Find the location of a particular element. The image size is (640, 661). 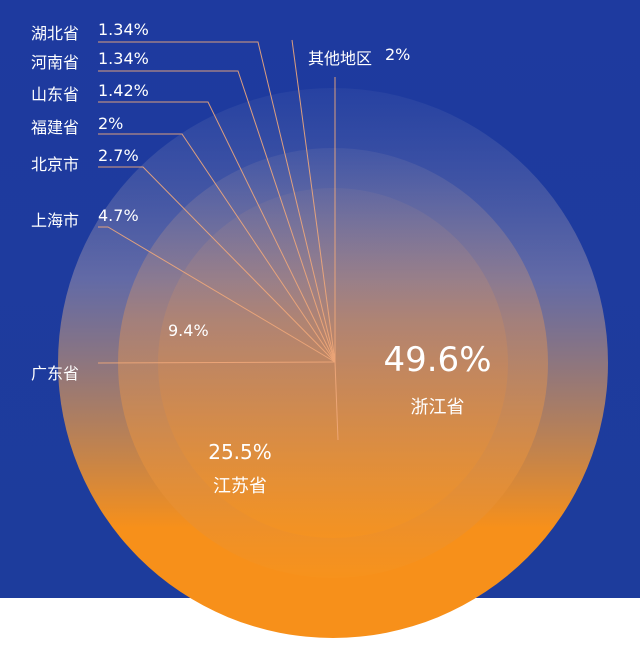

leader-line-guangdong is located at coordinates (216, 362).